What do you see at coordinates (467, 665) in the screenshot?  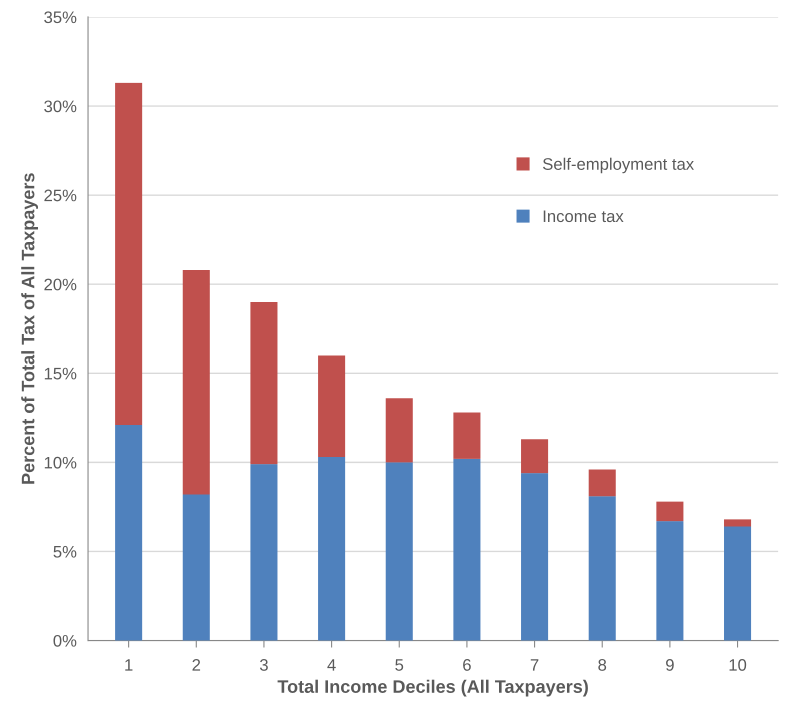 I see `x-tick-label: 6` at bounding box center [467, 665].